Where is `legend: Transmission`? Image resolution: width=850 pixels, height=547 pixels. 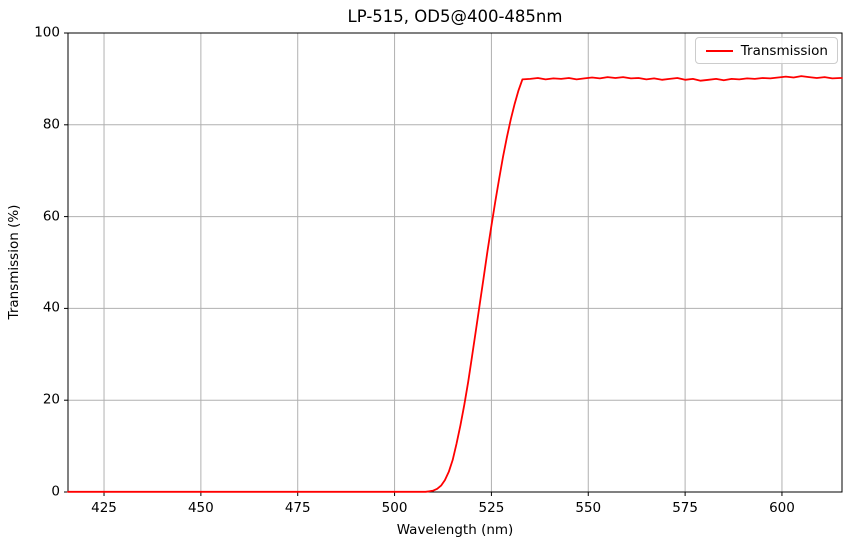
legend: Transmission is located at coordinates (766, 50).